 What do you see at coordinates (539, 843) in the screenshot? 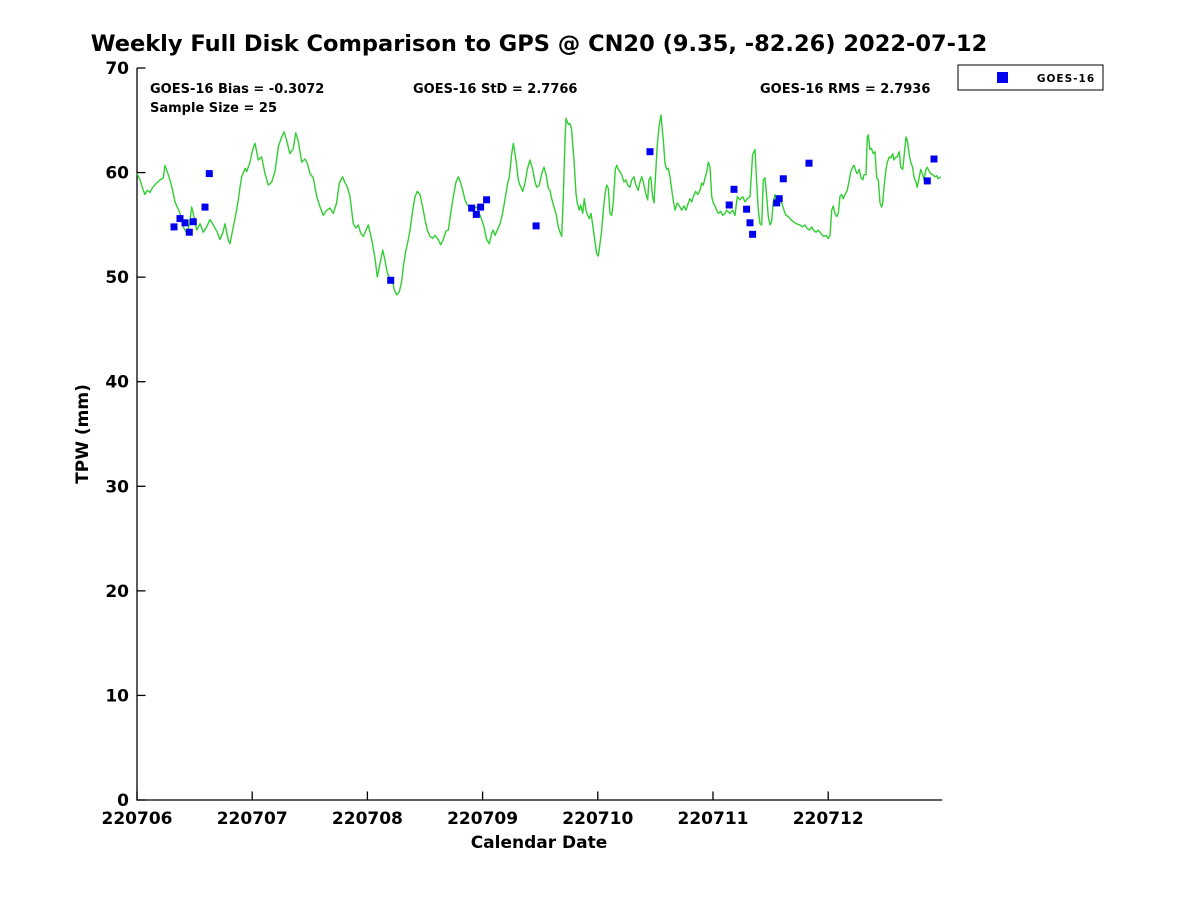
I see `x-axis-title: Calendar Date` at bounding box center [539, 843].